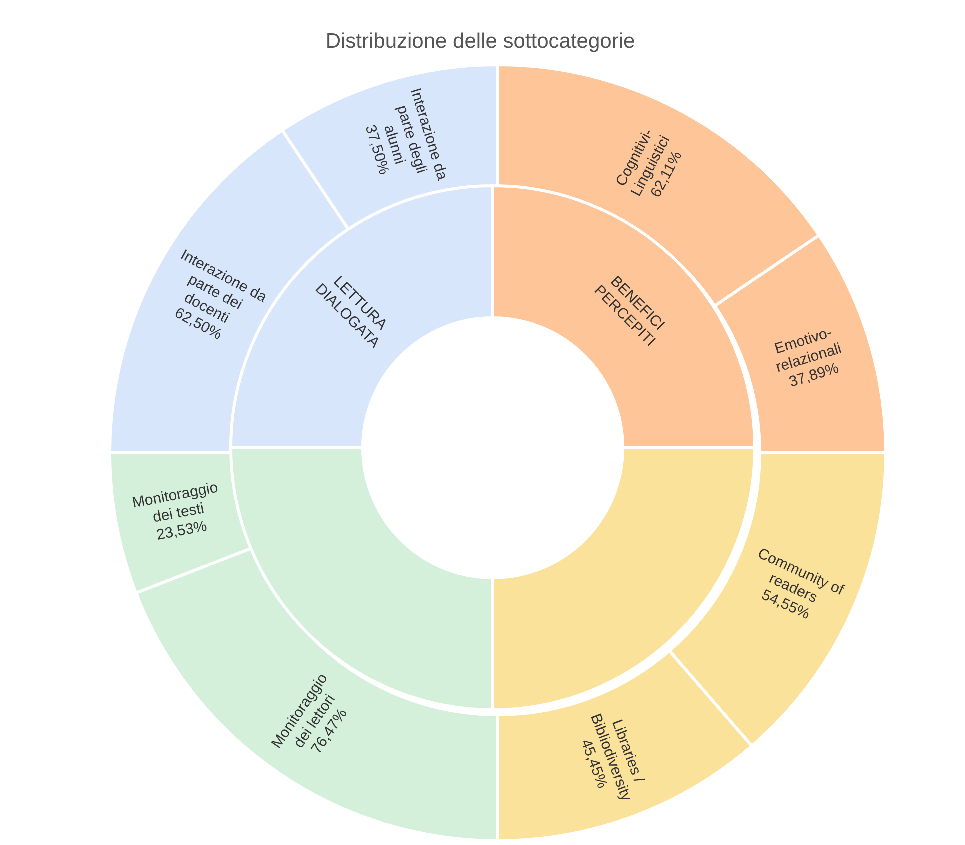 Image resolution: width=965 pixels, height=845 pixels. What do you see at coordinates (480, 42) in the screenshot?
I see `text: Distribuzione delle sottocategorie` at bounding box center [480, 42].